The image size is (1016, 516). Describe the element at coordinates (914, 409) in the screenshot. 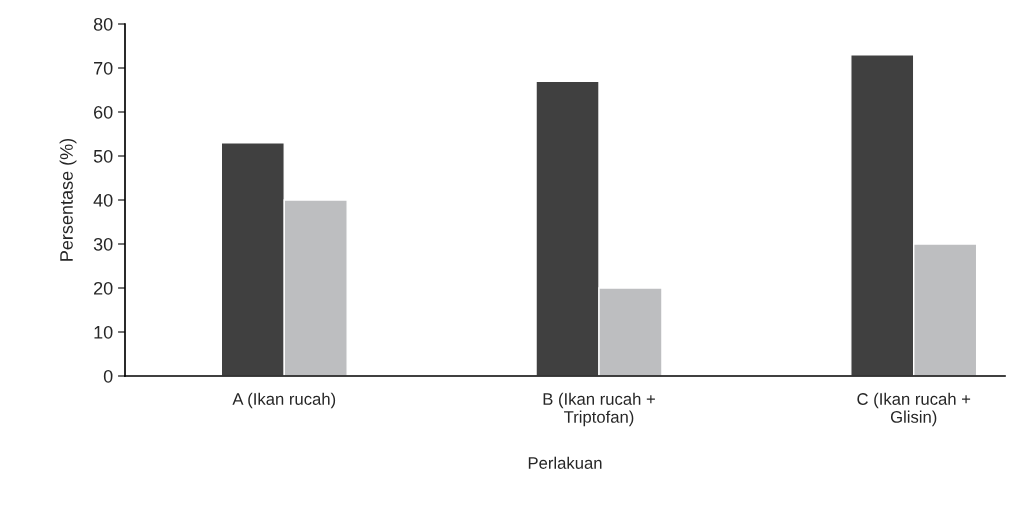

I see `x-tick-label: C (Ikan rucah + Glisin)` at that location.